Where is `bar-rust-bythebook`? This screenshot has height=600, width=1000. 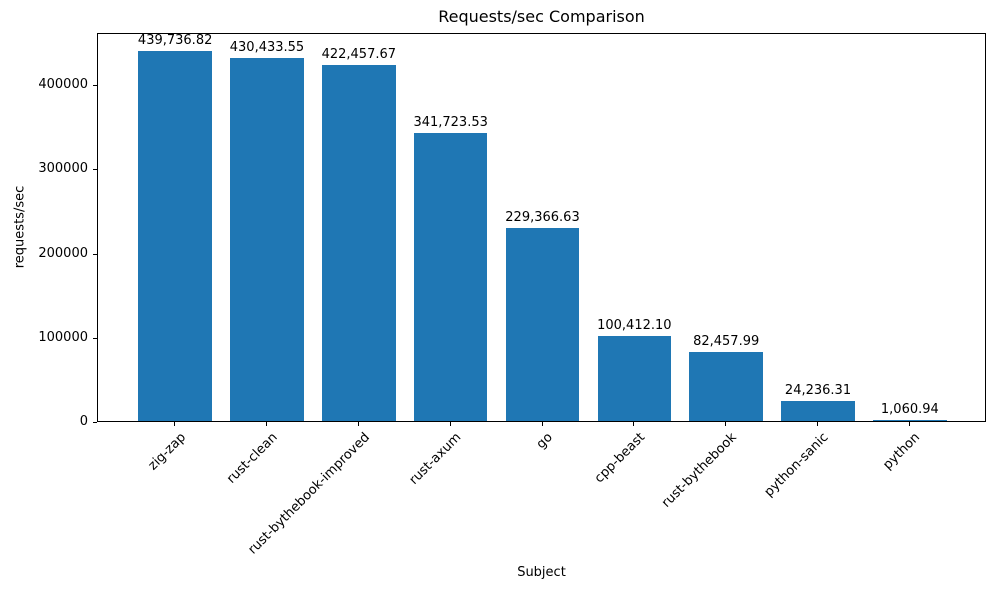 bar-rust-bythebook is located at coordinates (726, 386).